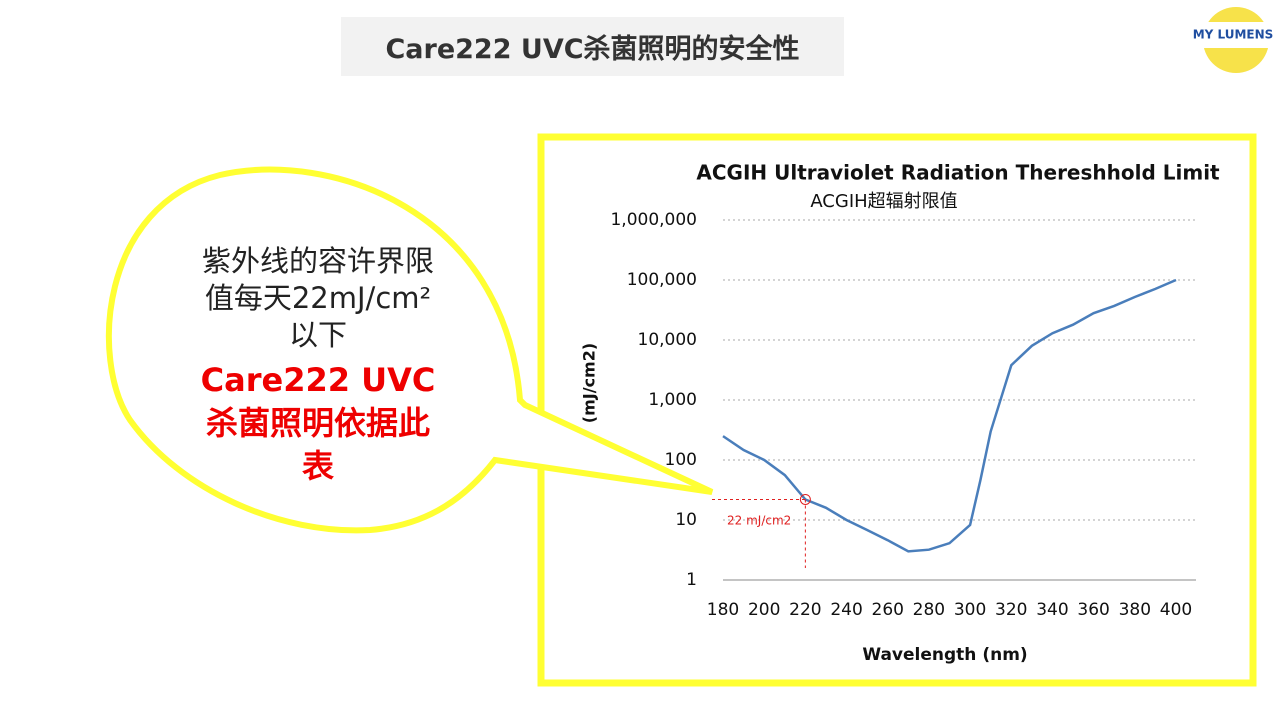 The height and width of the screenshot is (720, 1280). I want to click on y-tick-label: 10, so click(686, 520).